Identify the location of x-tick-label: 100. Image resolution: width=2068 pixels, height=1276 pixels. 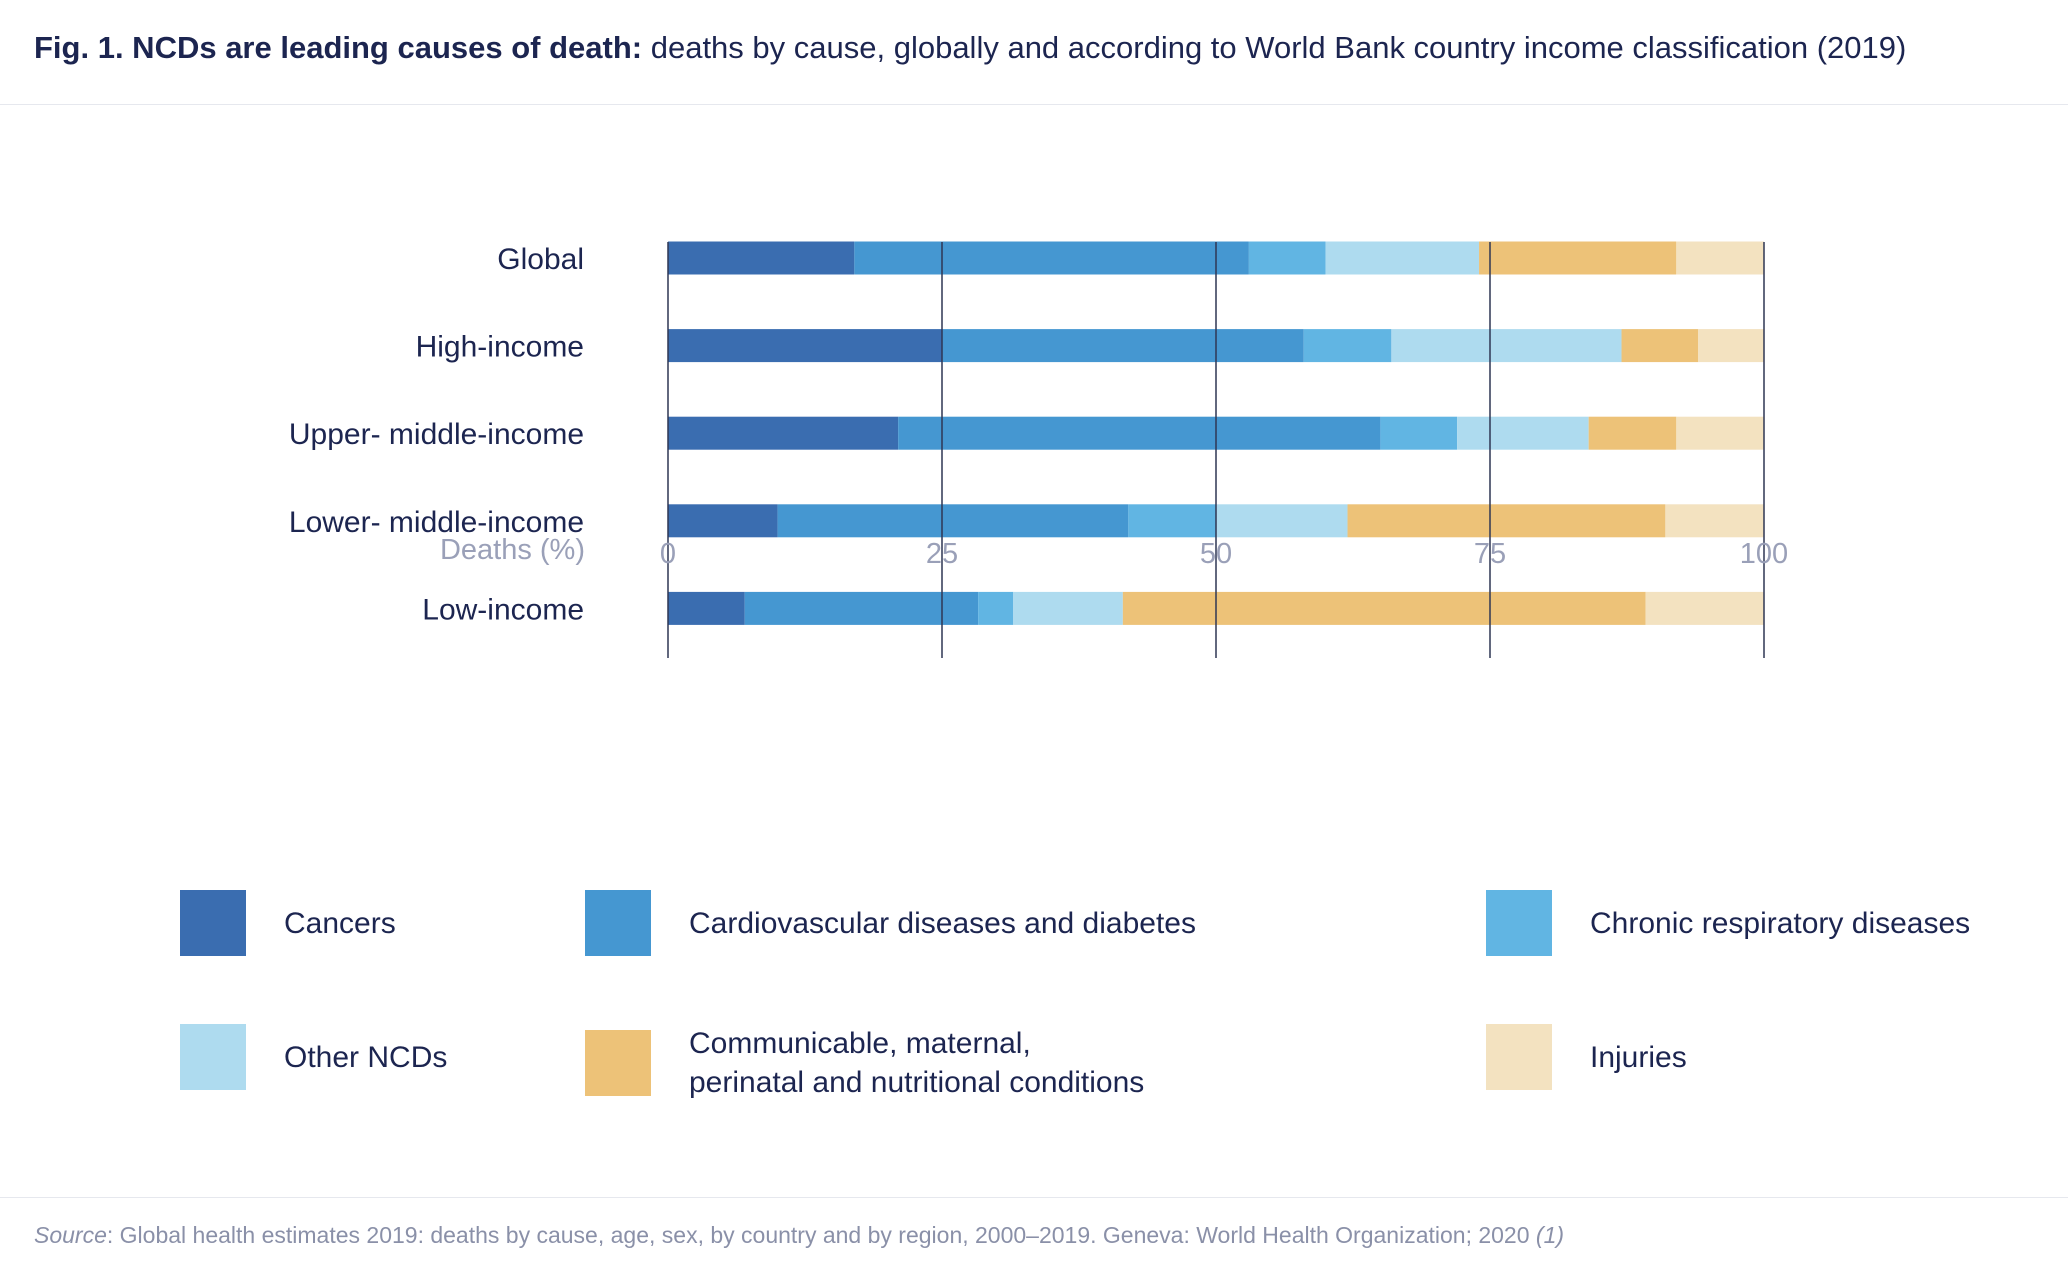
(1764, 554).